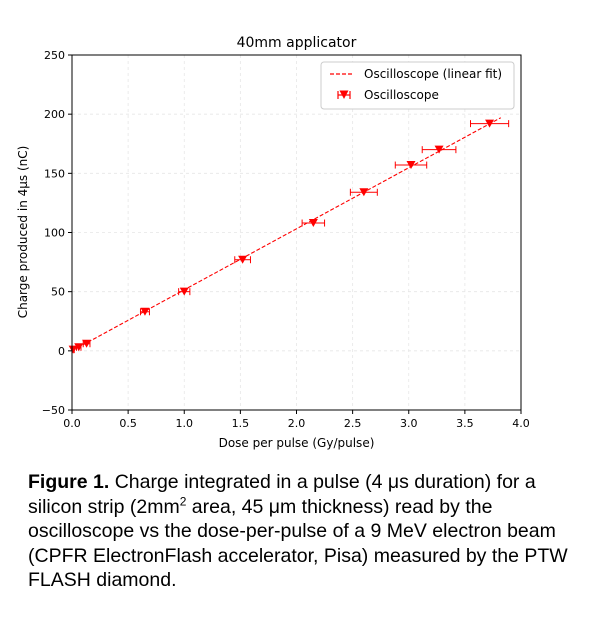  I want to click on y-tick-label: 200, so click(54, 114).